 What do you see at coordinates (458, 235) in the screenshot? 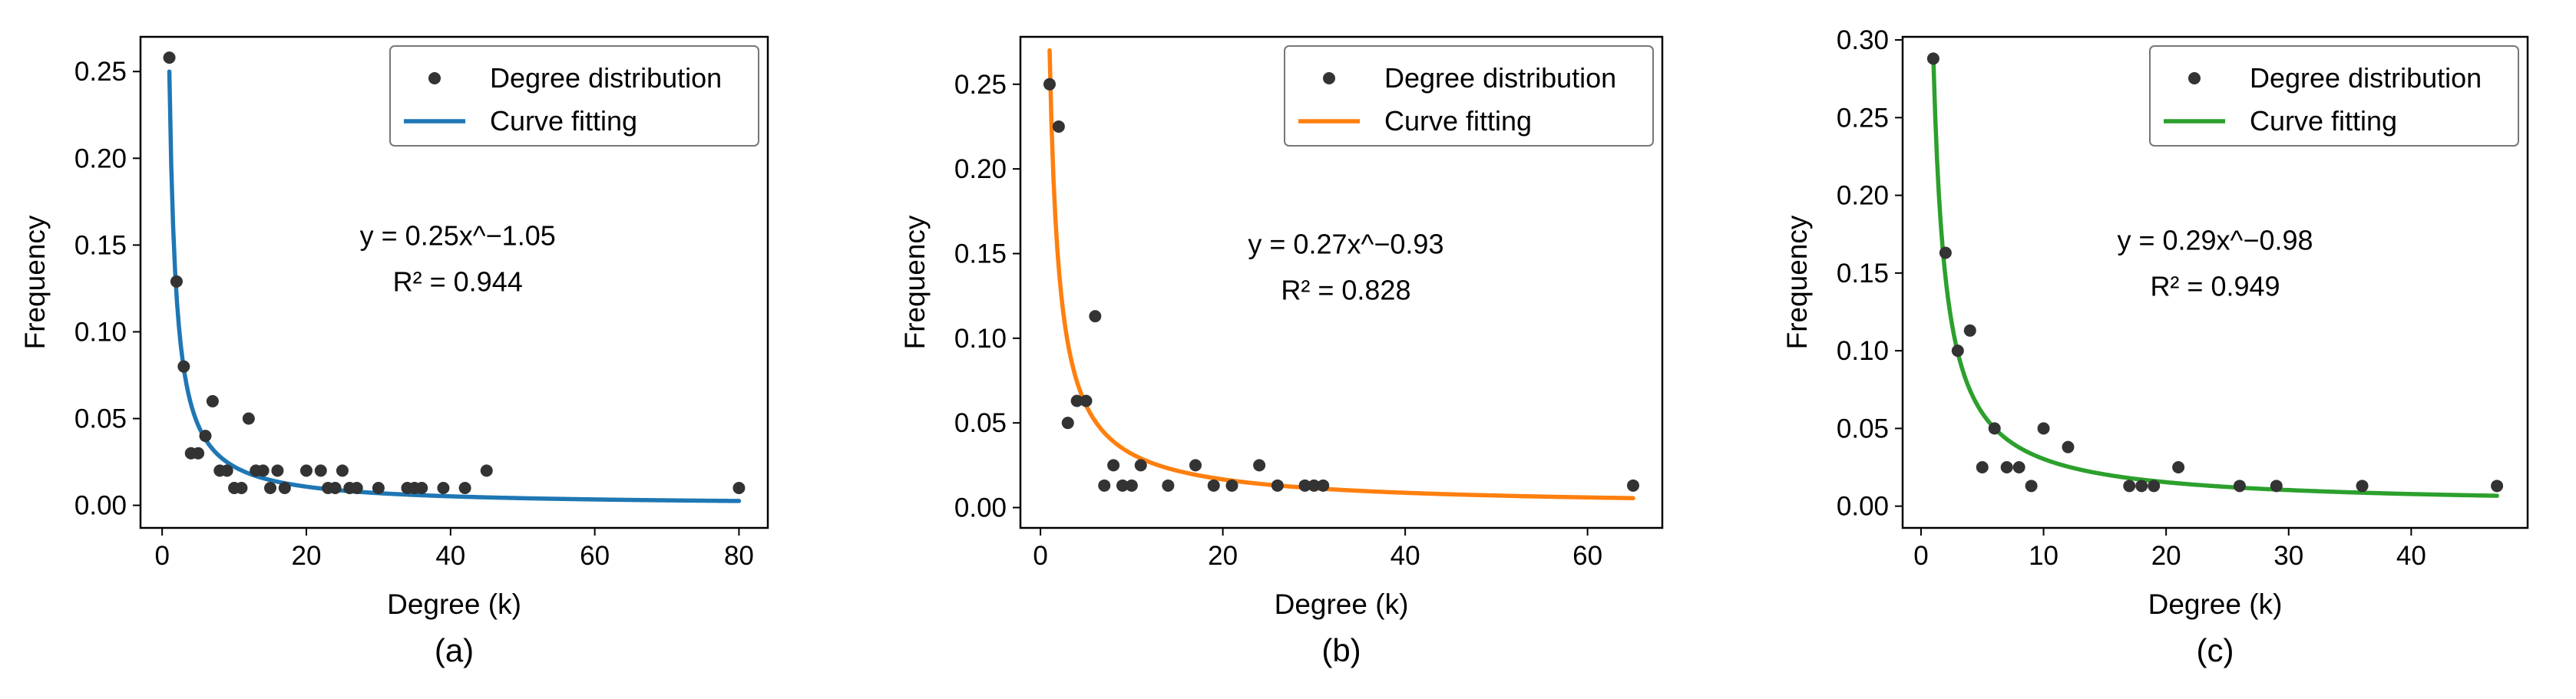
I see `equation-label: y = 0.25x^−1.05` at bounding box center [458, 235].